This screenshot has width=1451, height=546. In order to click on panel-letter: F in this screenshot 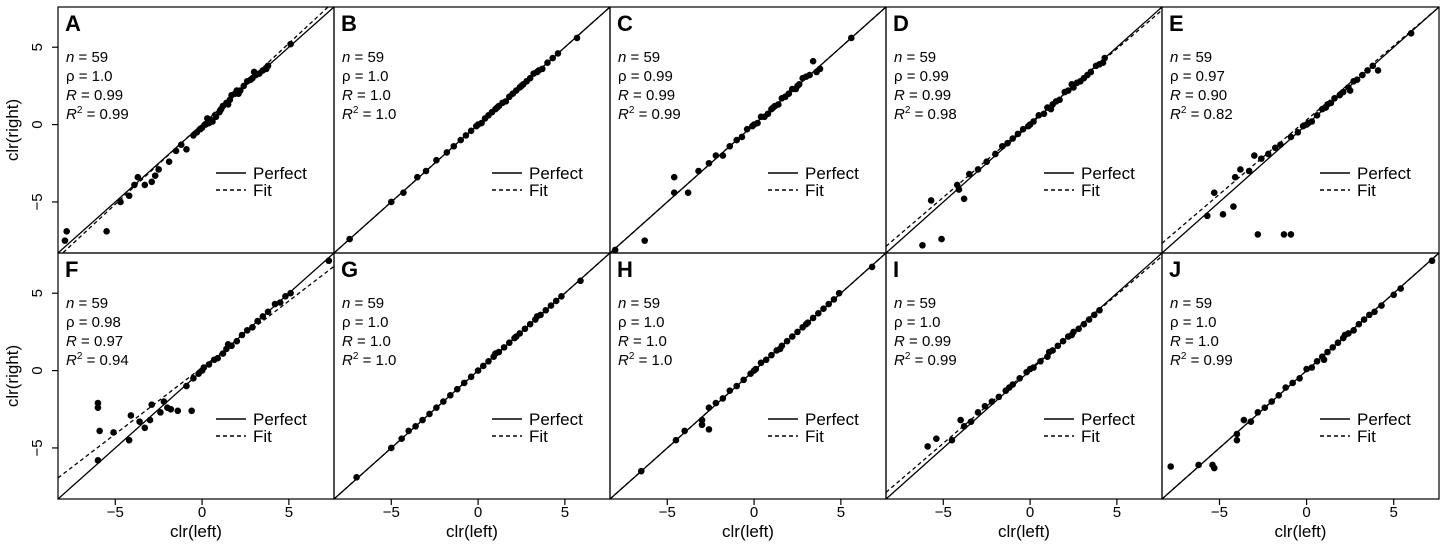, I will do `click(71, 269)`.